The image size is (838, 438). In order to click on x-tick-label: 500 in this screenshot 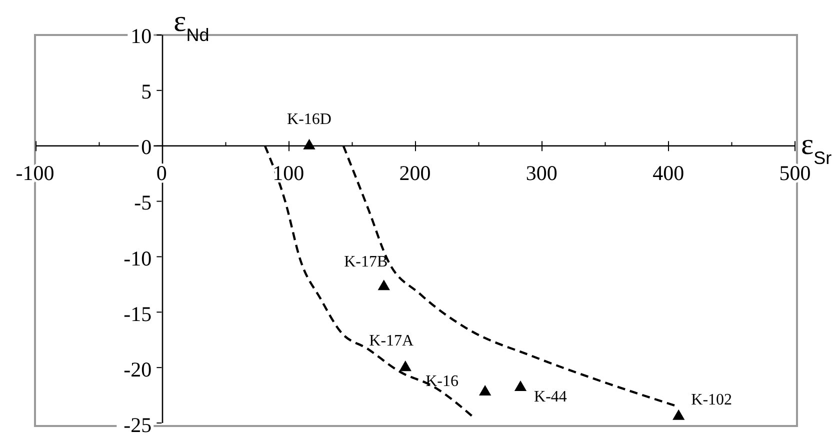, I will do `click(795, 173)`.